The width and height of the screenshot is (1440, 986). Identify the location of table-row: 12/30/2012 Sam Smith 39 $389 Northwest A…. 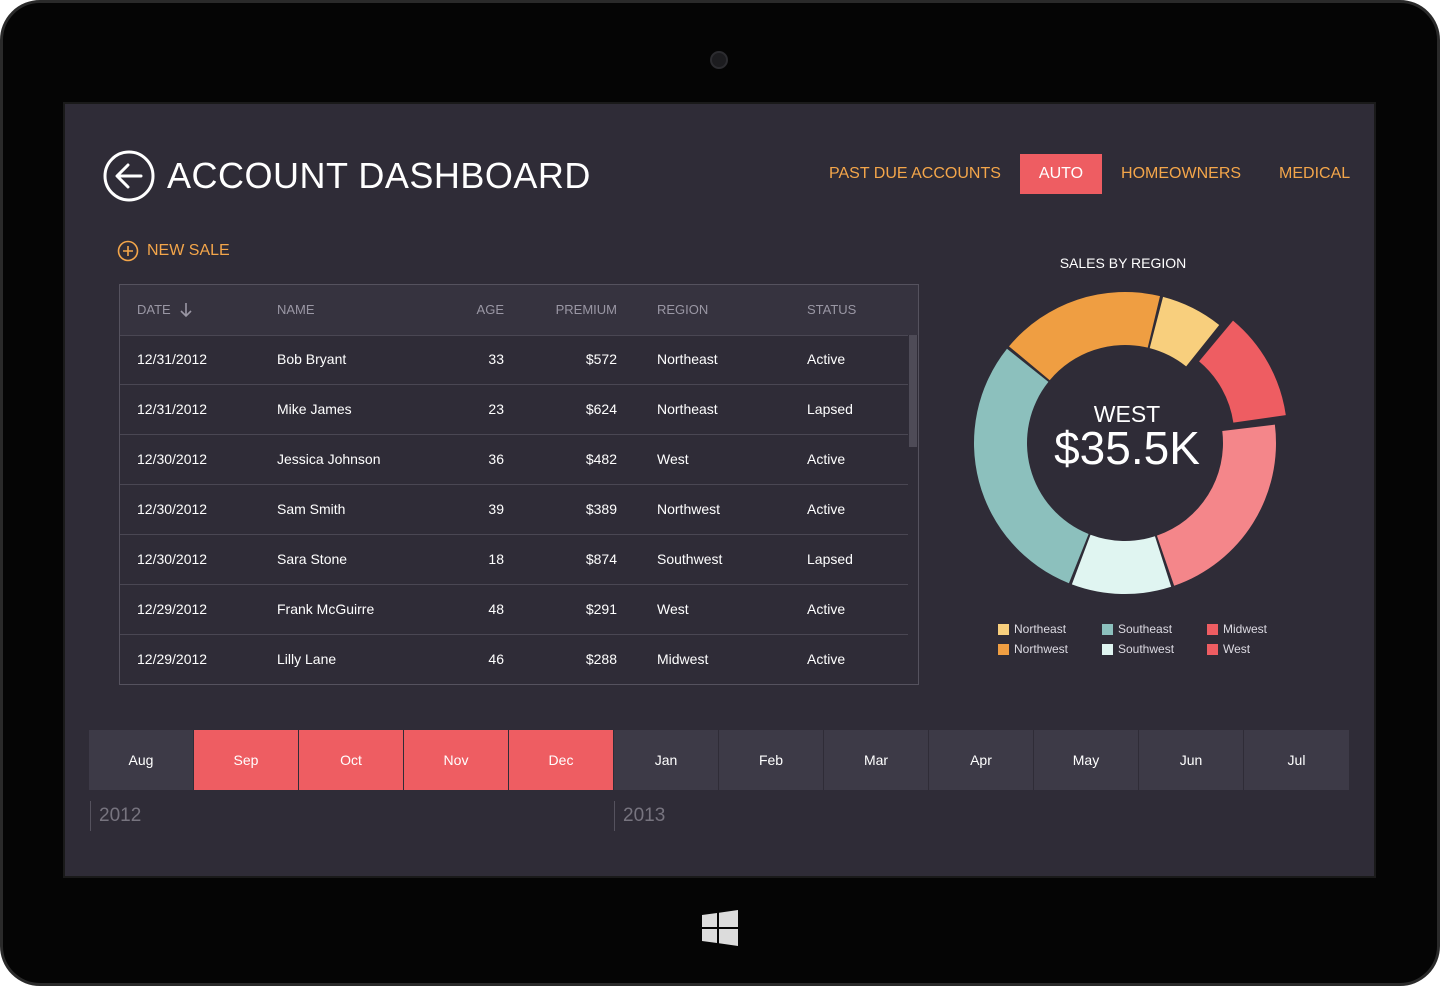
(519, 510).